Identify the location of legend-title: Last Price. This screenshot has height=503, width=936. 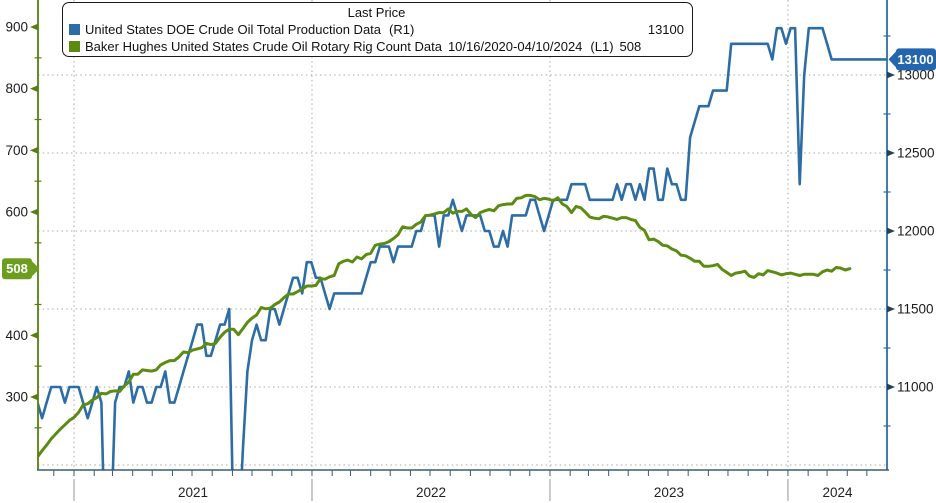
(376, 12).